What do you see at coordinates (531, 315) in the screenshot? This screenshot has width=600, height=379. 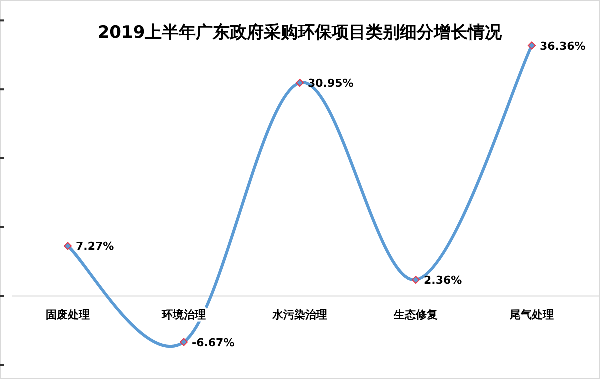 I see `x-tick-label: 尾气处理` at bounding box center [531, 315].